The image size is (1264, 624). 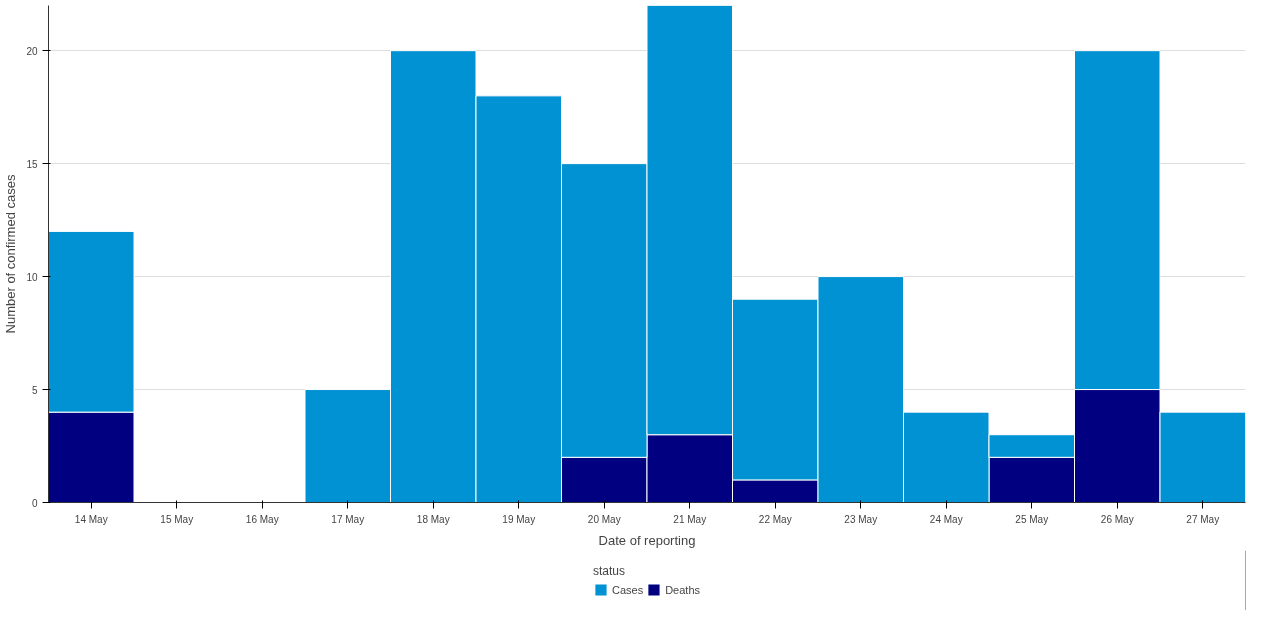 I want to click on legend-label: Deaths, so click(x=683, y=589).